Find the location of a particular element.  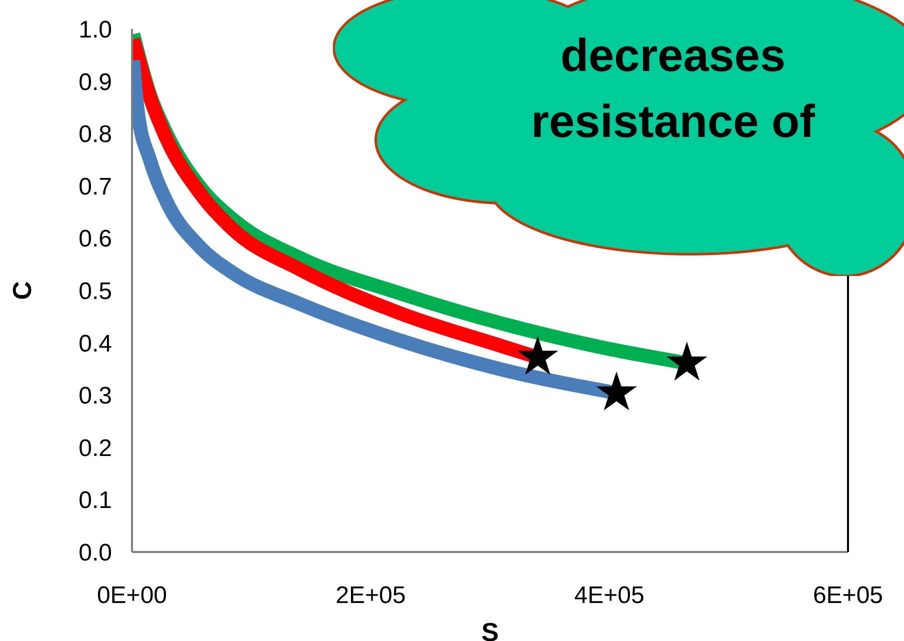

y-tick-label: 0.6 is located at coordinates (95, 239).